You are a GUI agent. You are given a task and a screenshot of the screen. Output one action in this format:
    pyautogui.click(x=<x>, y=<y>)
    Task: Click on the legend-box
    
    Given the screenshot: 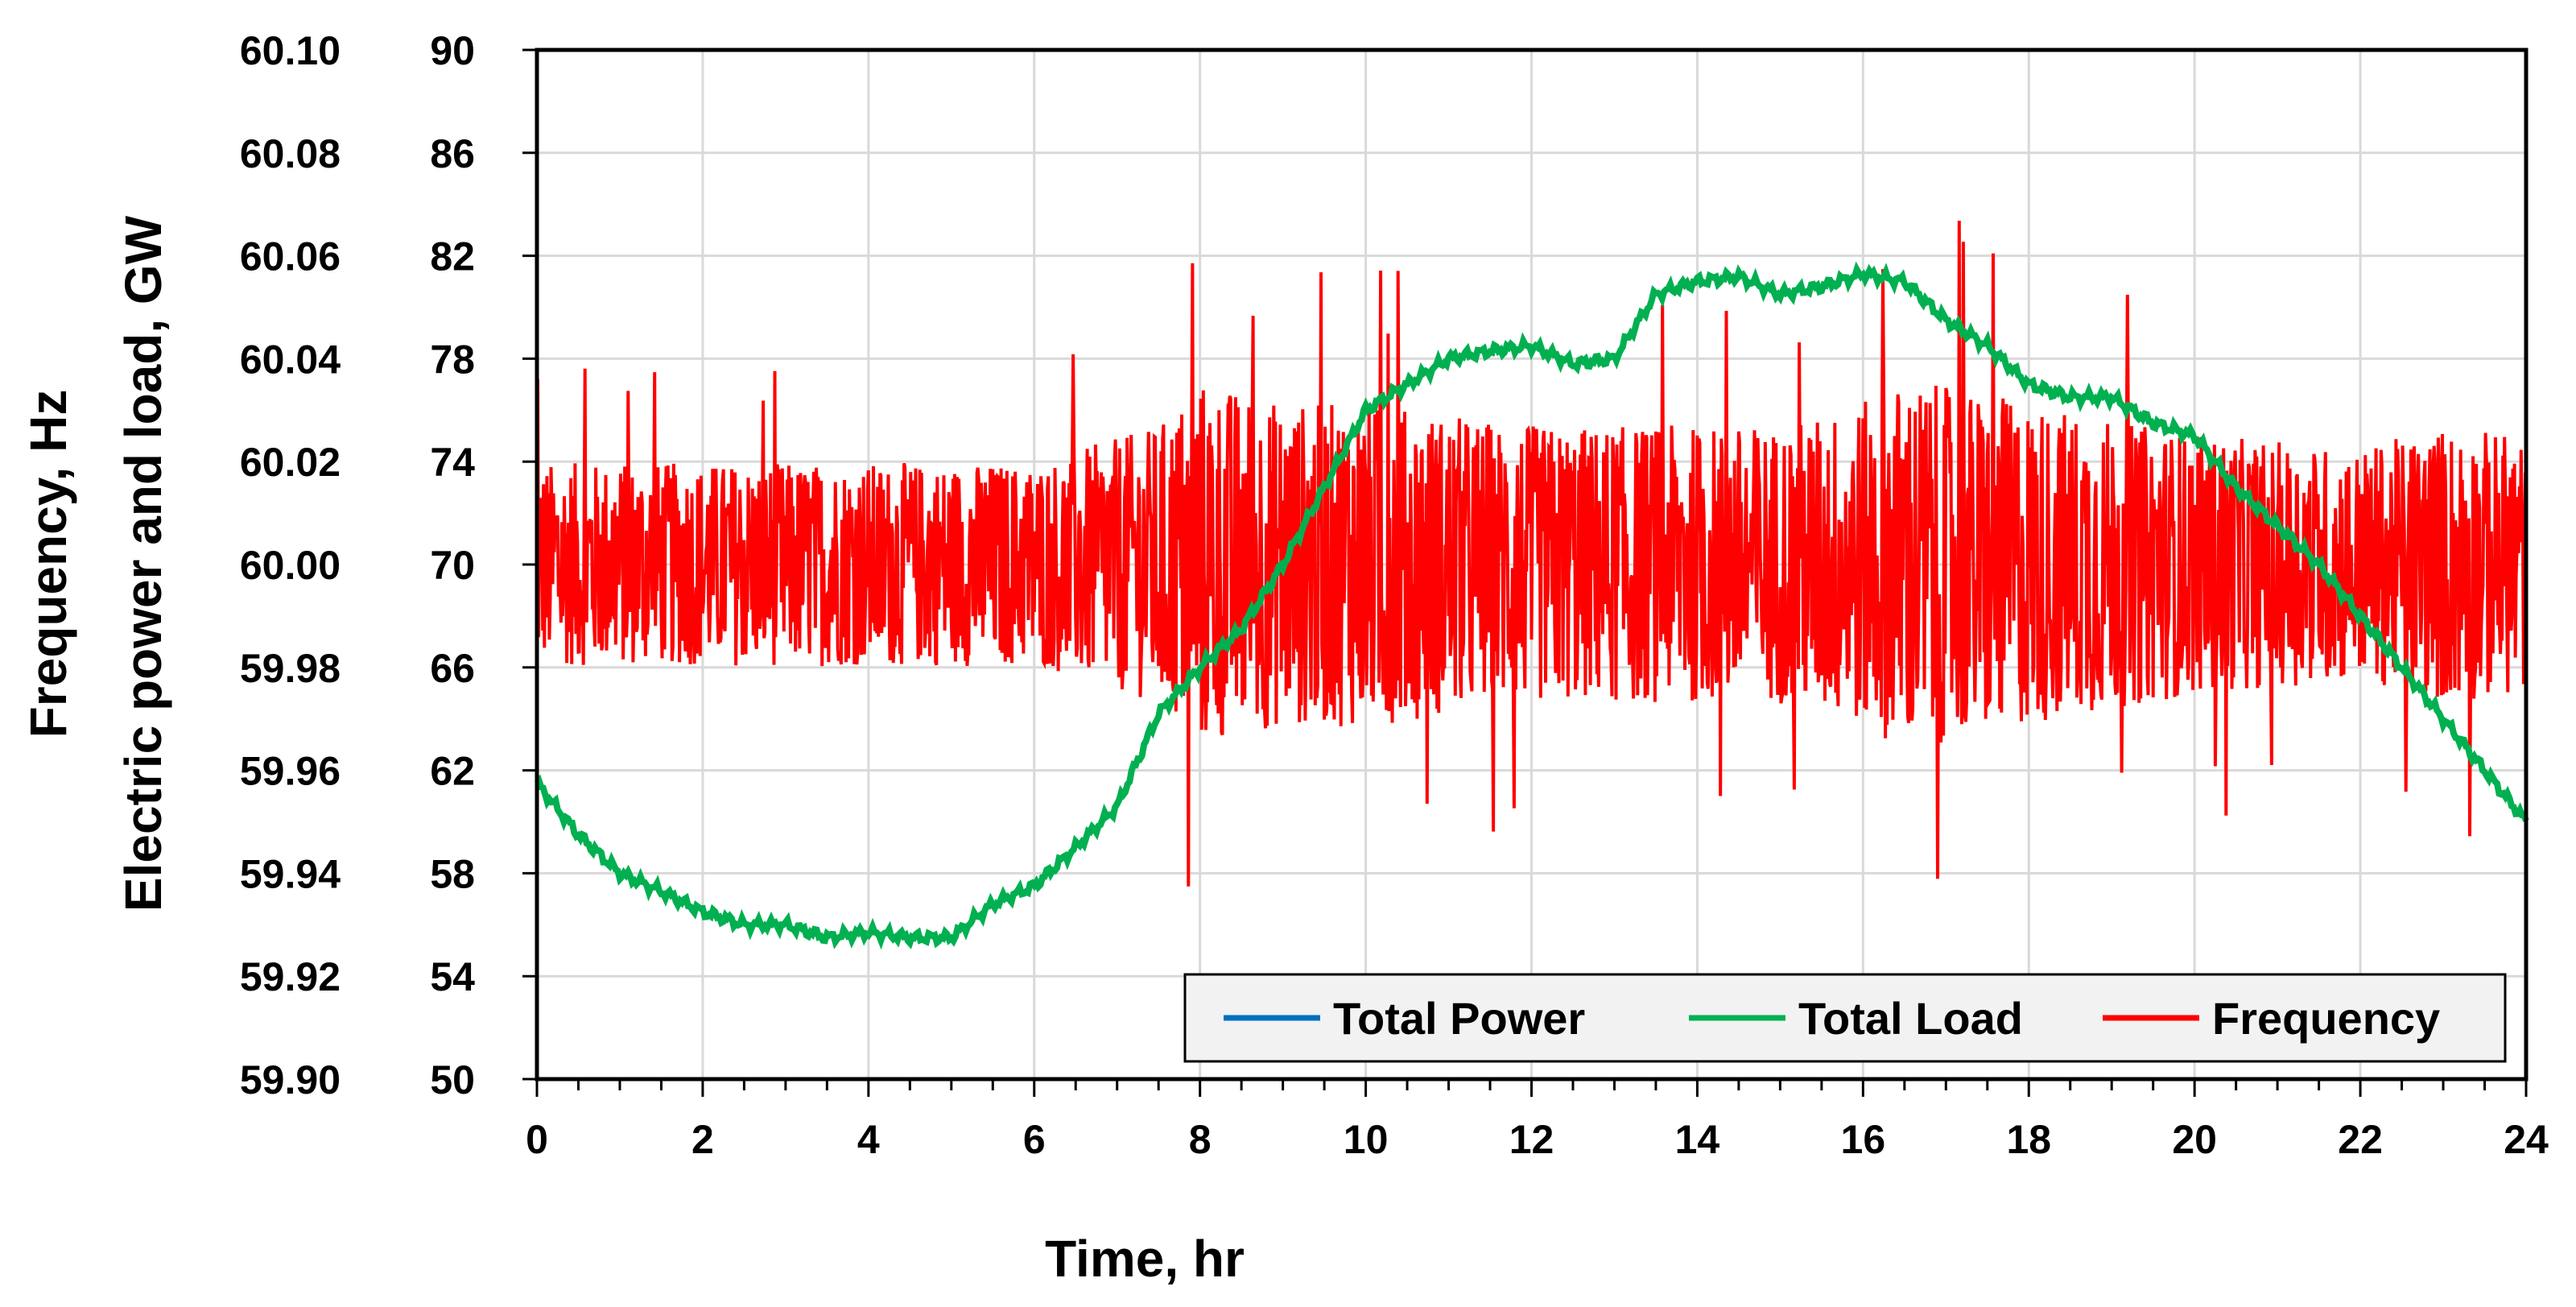 What is the action you would take?
    pyautogui.click(x=1845, y=1018)
    